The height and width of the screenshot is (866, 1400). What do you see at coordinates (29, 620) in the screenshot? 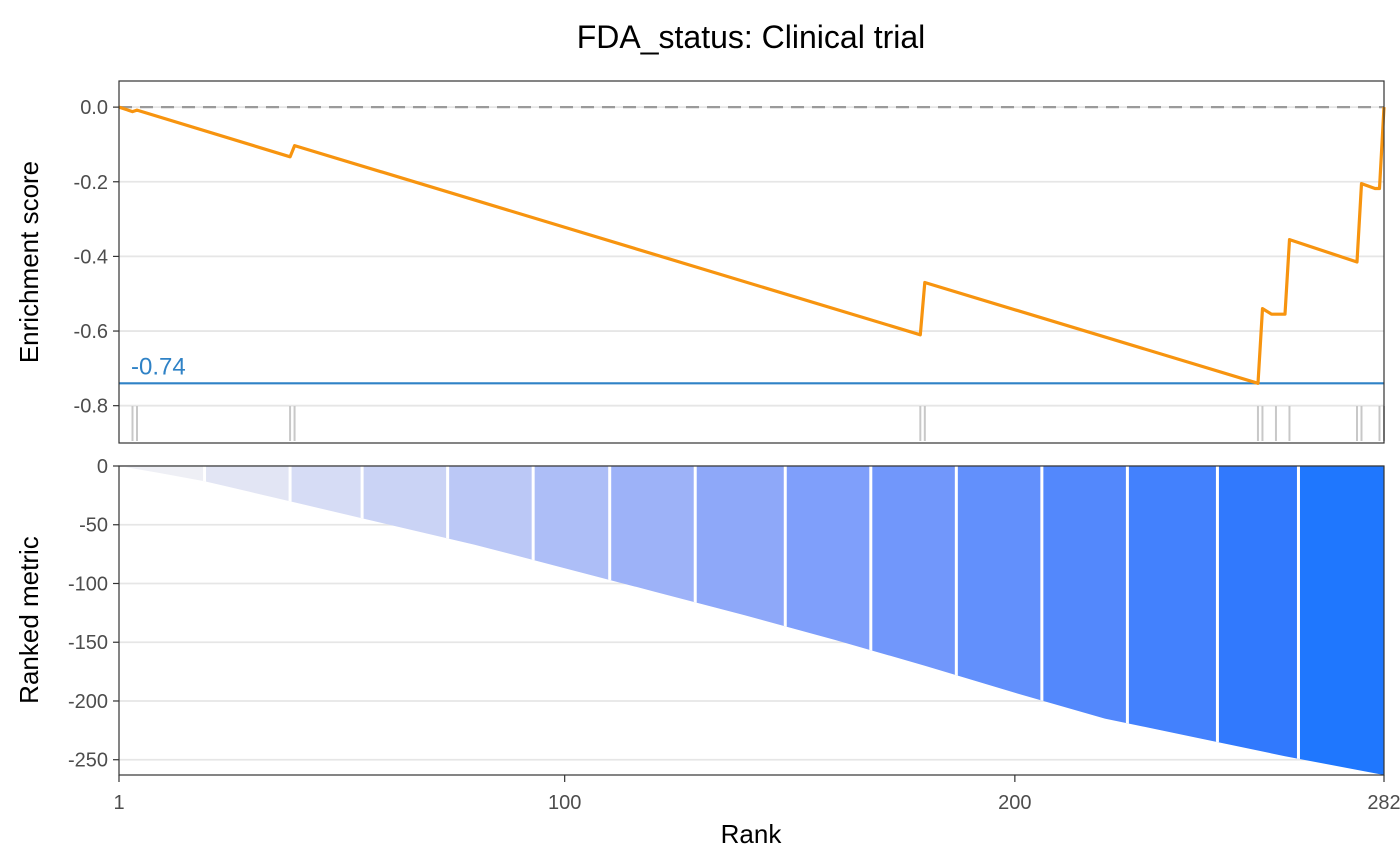
I see `y-axis-label-ranked-metric: Ranked metric` at bounding box center [29, 620].